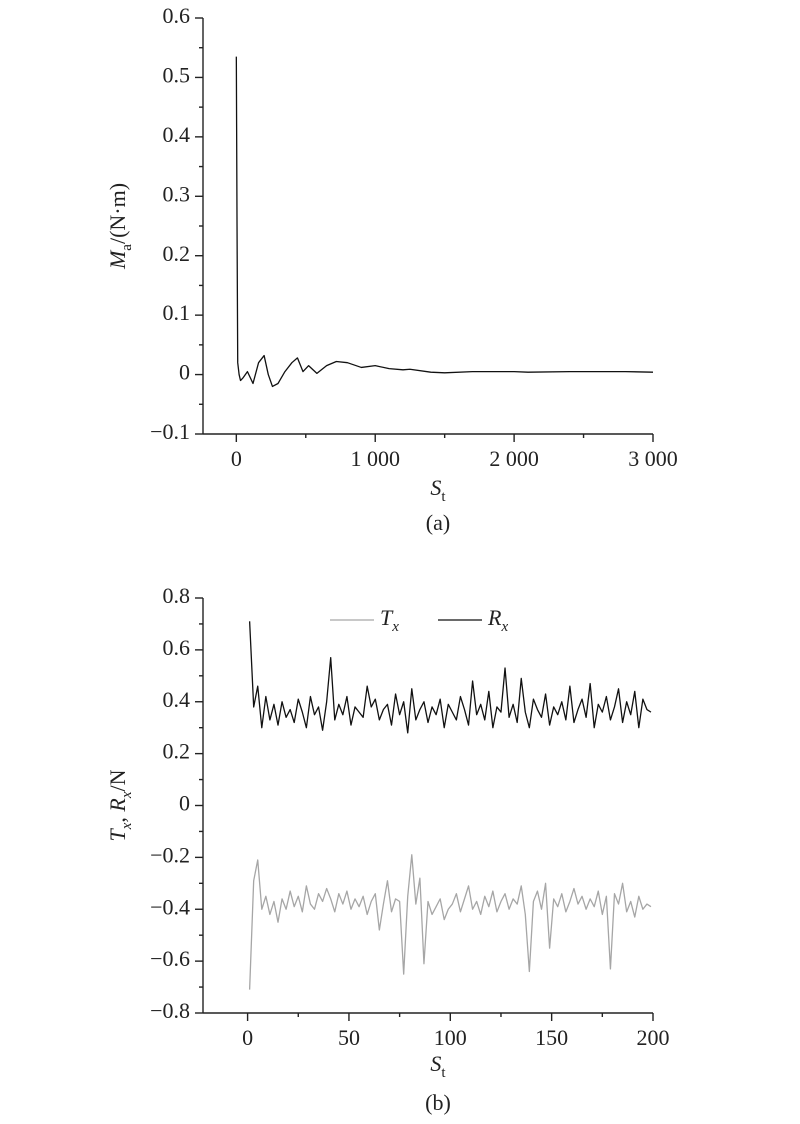 The image size is (800, 1124). What do you see at coordinates (653, 458) in the screenshot?
I see `x-tick-label: 3 000` at bounding box center [653, 458].